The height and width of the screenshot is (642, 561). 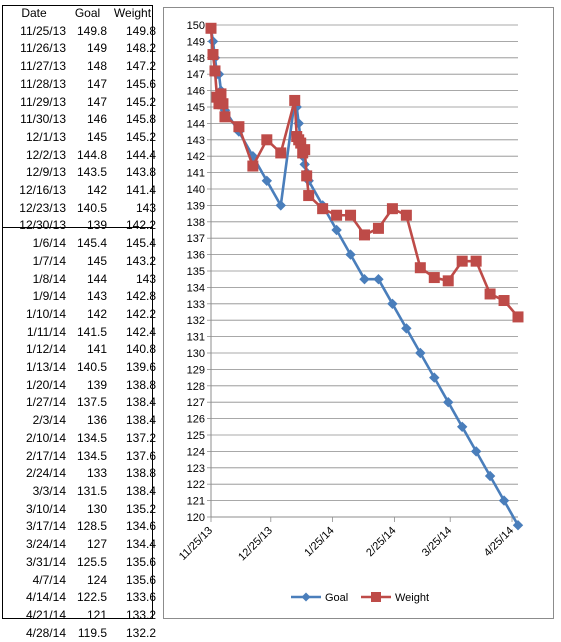 I want to click on cell-goal: 136, so click(x=96, y=420).